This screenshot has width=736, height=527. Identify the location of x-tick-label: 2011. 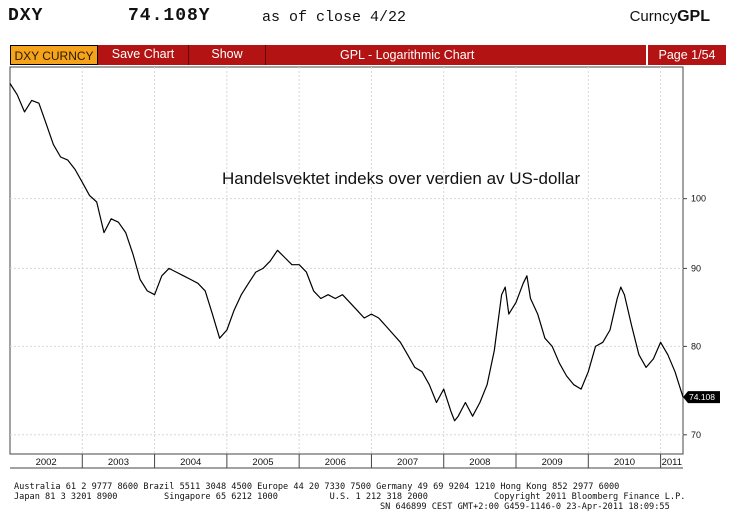
(672, 462).